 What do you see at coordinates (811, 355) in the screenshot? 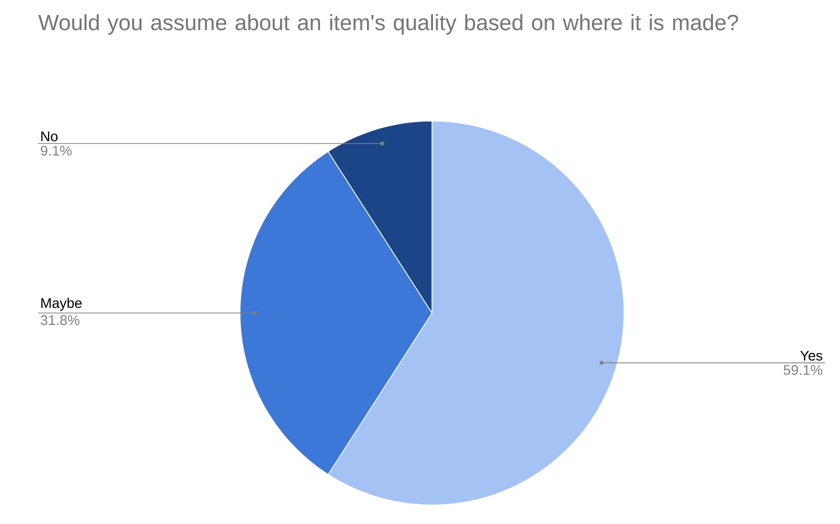
I see `slice-label: Yes` at bounding box center [811, 355].